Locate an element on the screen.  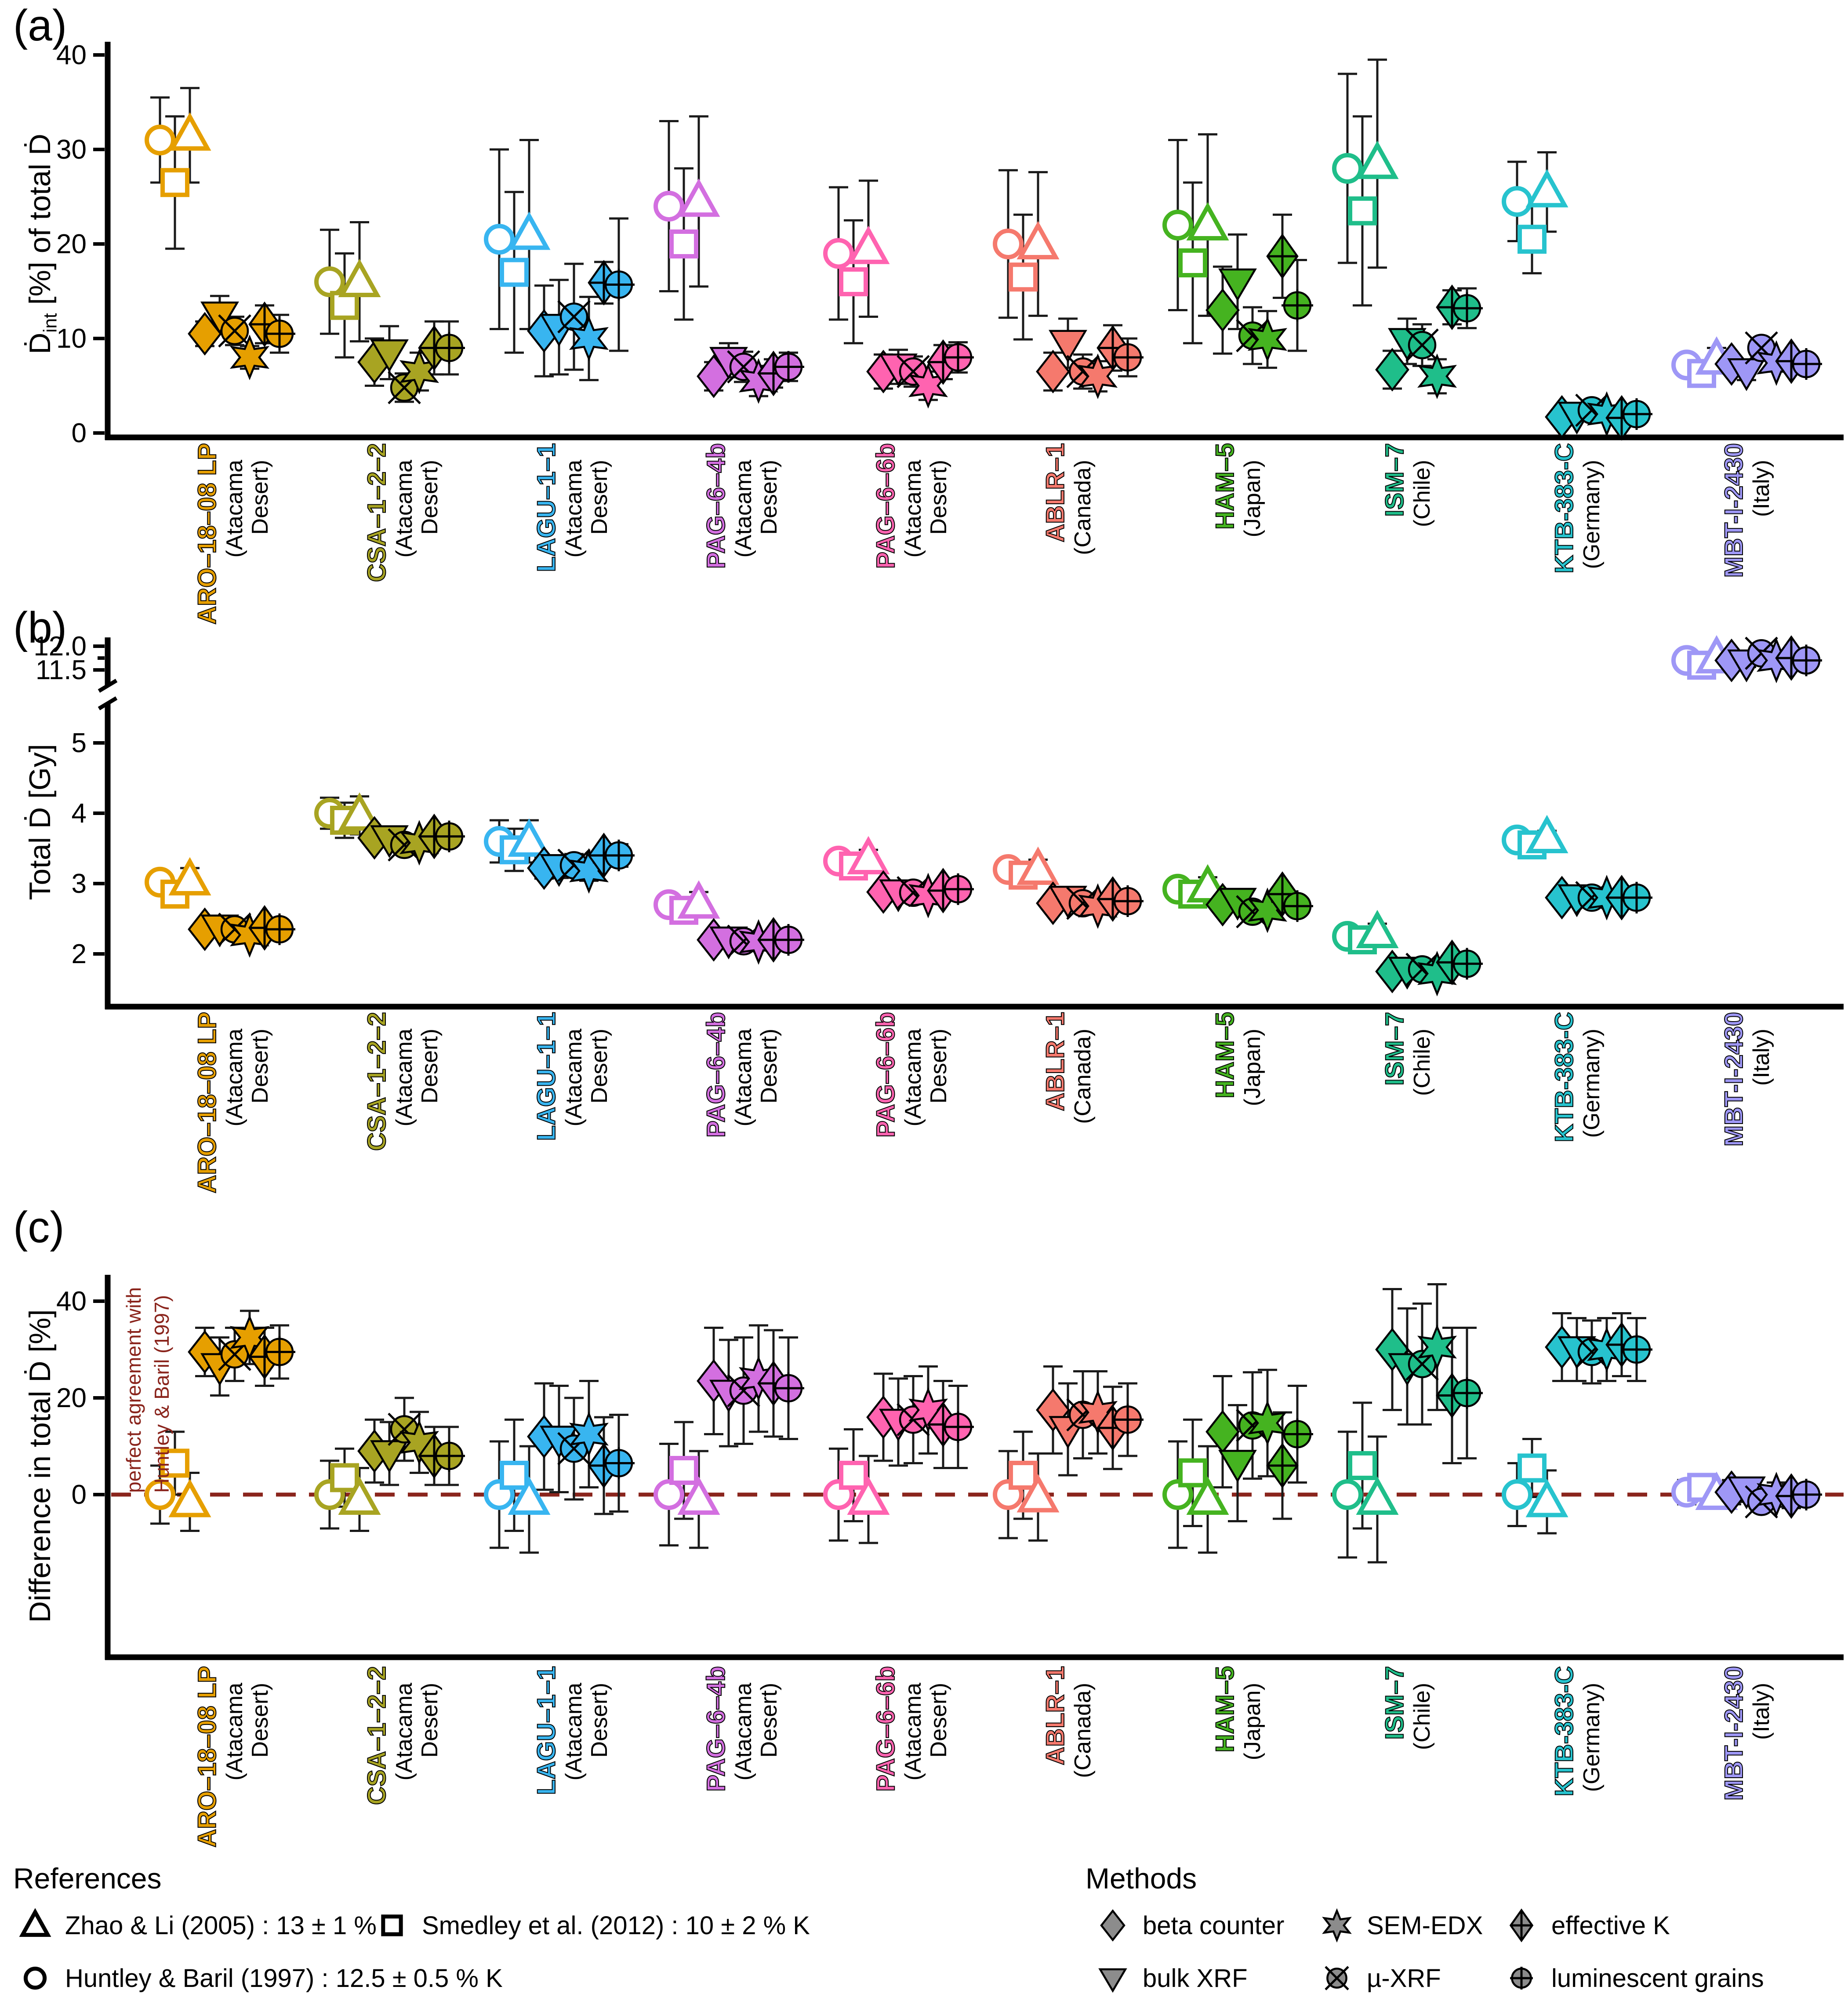
legend-label: luminescent grains is located at coordinates (1657, 1979).